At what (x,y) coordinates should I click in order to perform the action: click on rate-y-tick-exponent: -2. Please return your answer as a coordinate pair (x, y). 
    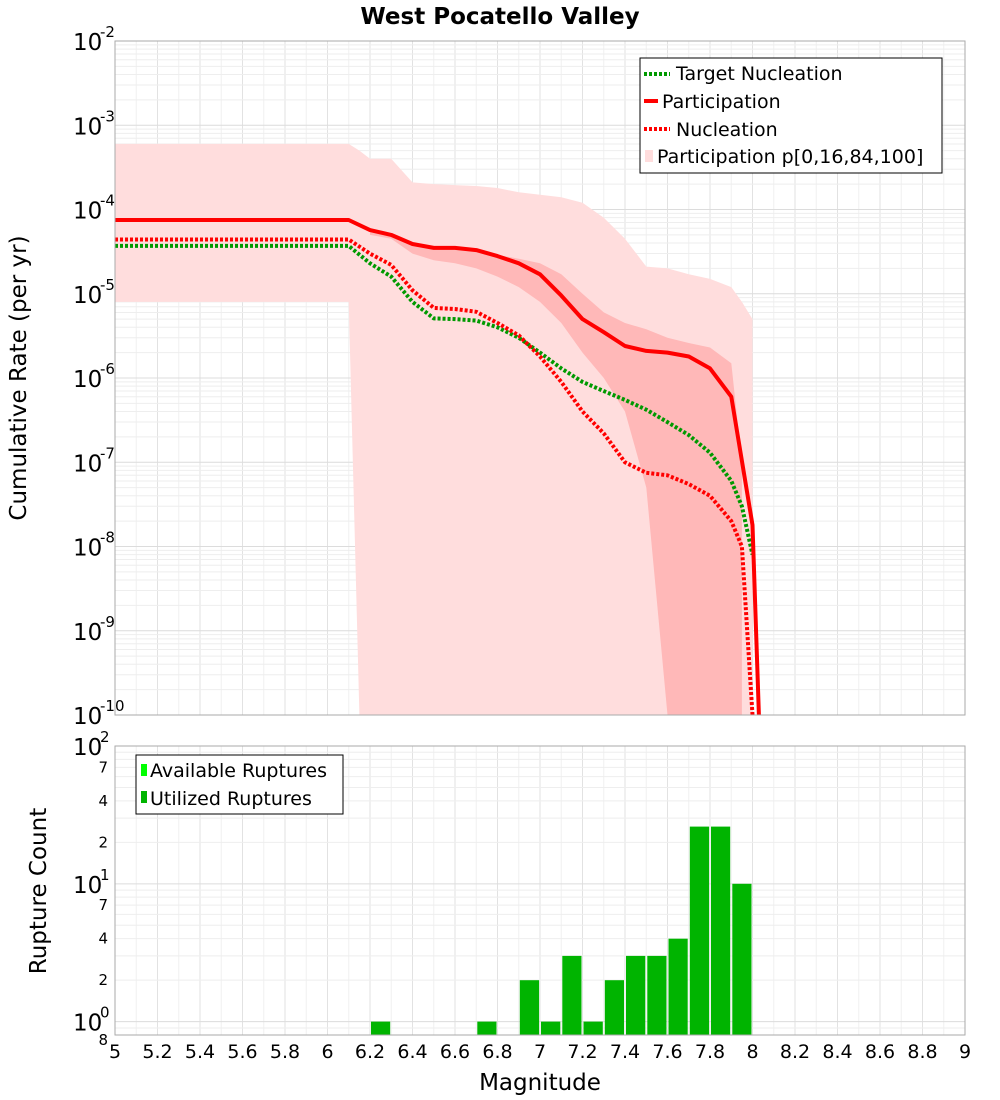
    Looking at the image, I should click on (107, 32).